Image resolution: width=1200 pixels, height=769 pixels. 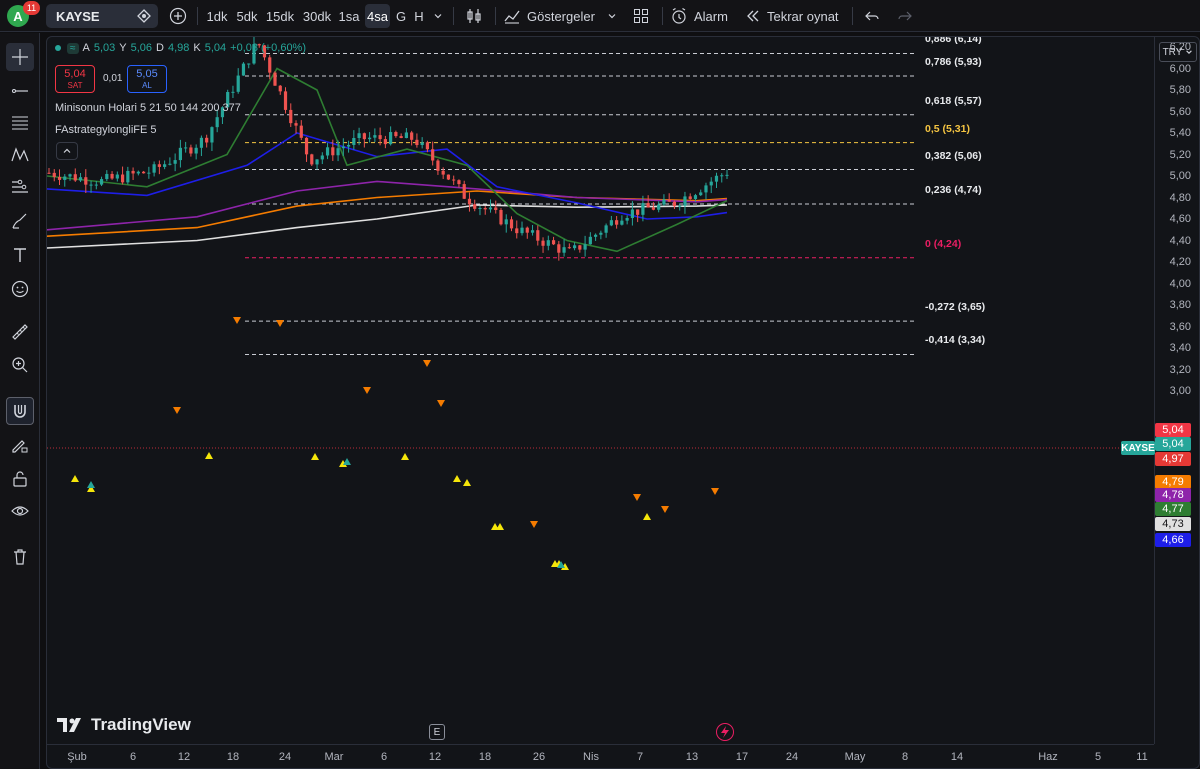 I want to click on forecast-icon, so click(x=20, y=186).